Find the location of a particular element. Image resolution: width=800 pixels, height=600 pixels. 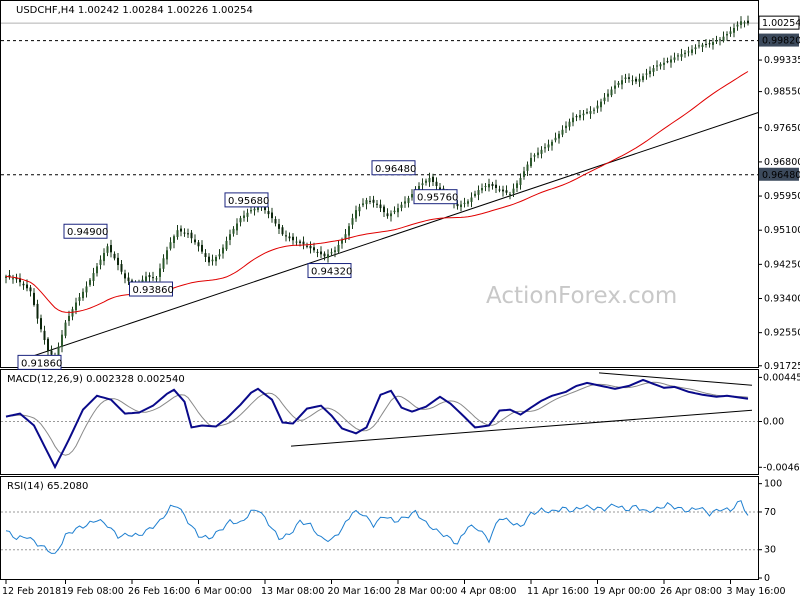

price-marker-box is located at coordinates (779, 174).